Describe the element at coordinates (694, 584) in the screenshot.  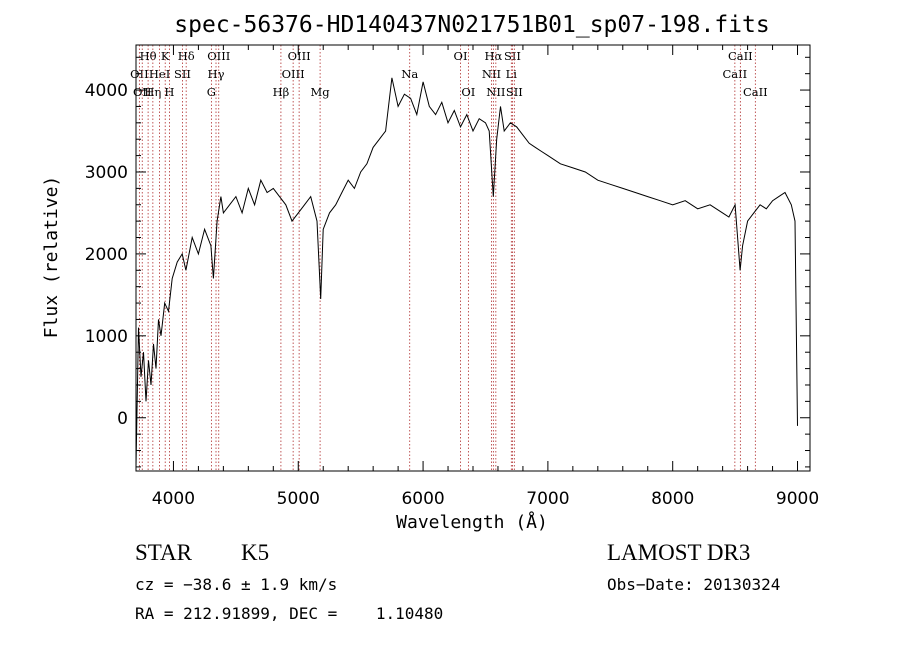
I see `observation-date: Obs−Date: 20130324` at that location.